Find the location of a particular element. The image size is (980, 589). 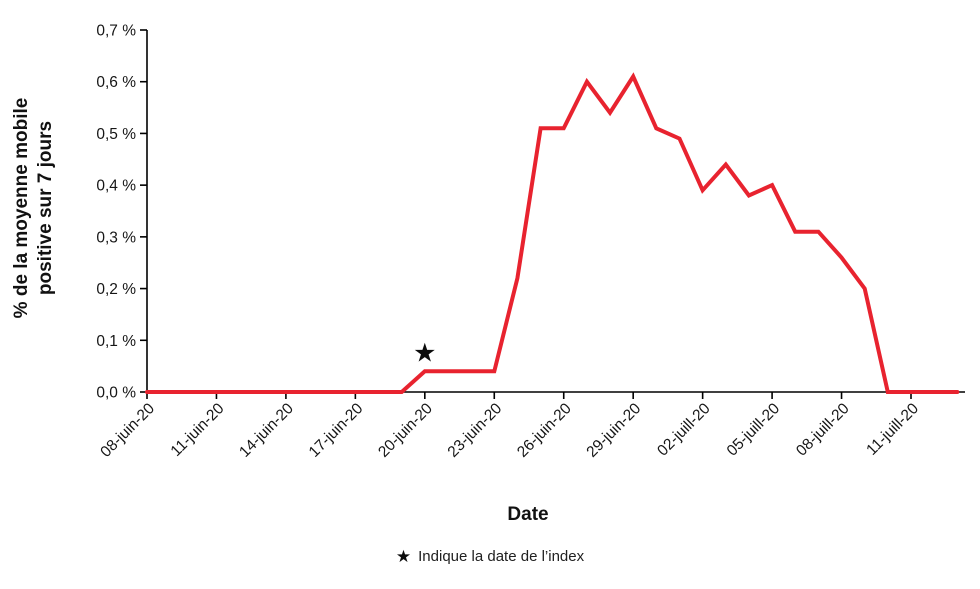

svg-text: 02-juill-20 is located at coordinates (684, 430).